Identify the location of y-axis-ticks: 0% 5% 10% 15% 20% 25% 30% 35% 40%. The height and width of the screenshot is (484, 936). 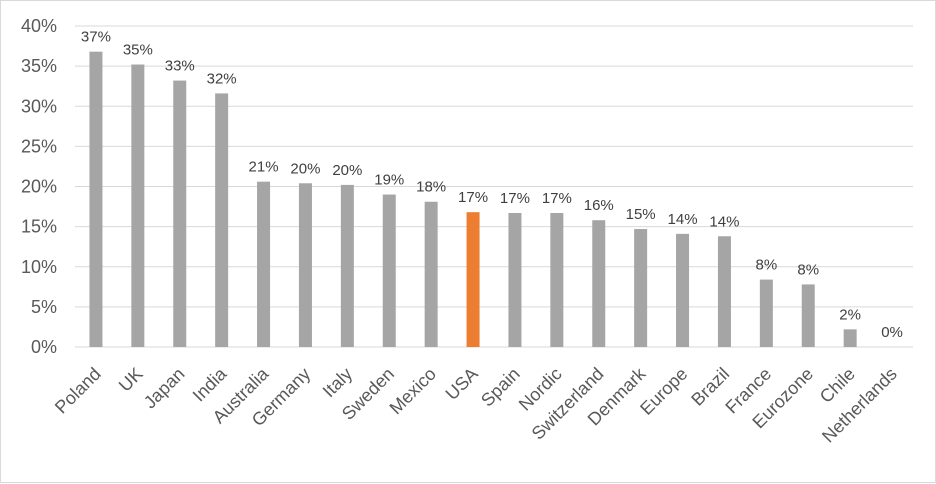
(39, 186).